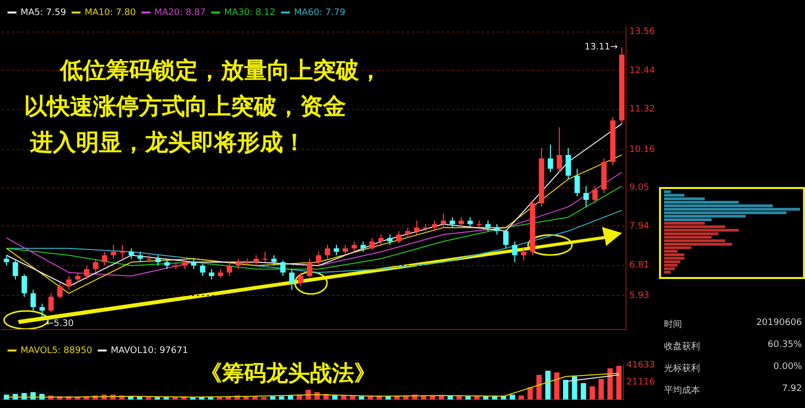  What do you see at coordinates (642, 32) in the screenshot?
I see `y-tick-label: 13.56` at bounding box center [642, 32].